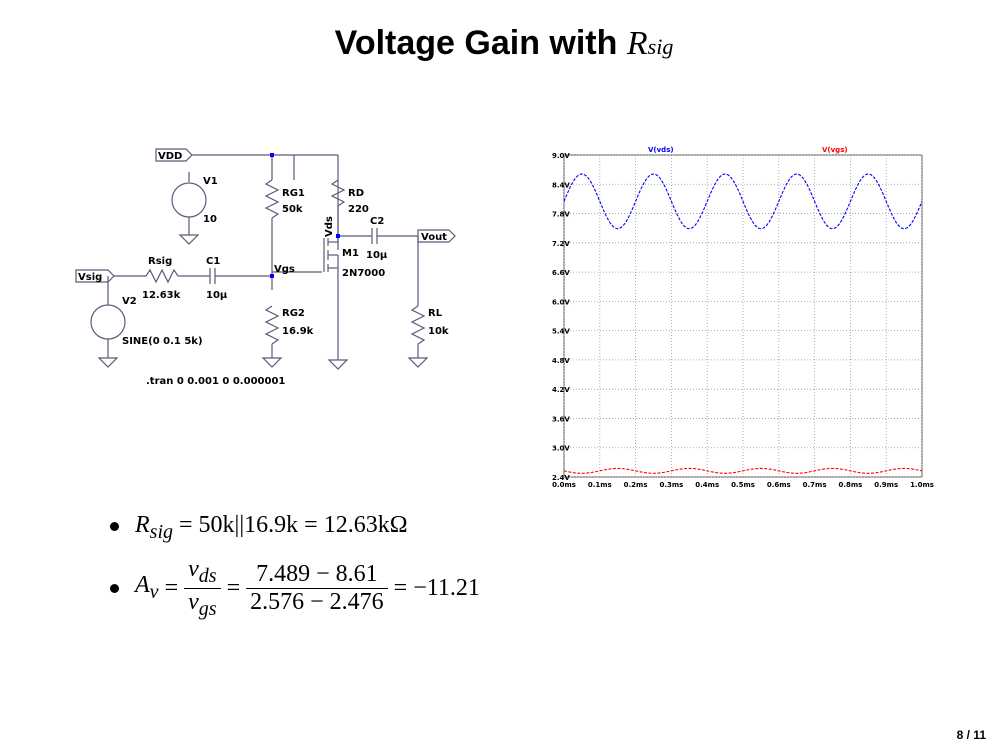  I want to click on v2-label: V2, so click(129, 301).